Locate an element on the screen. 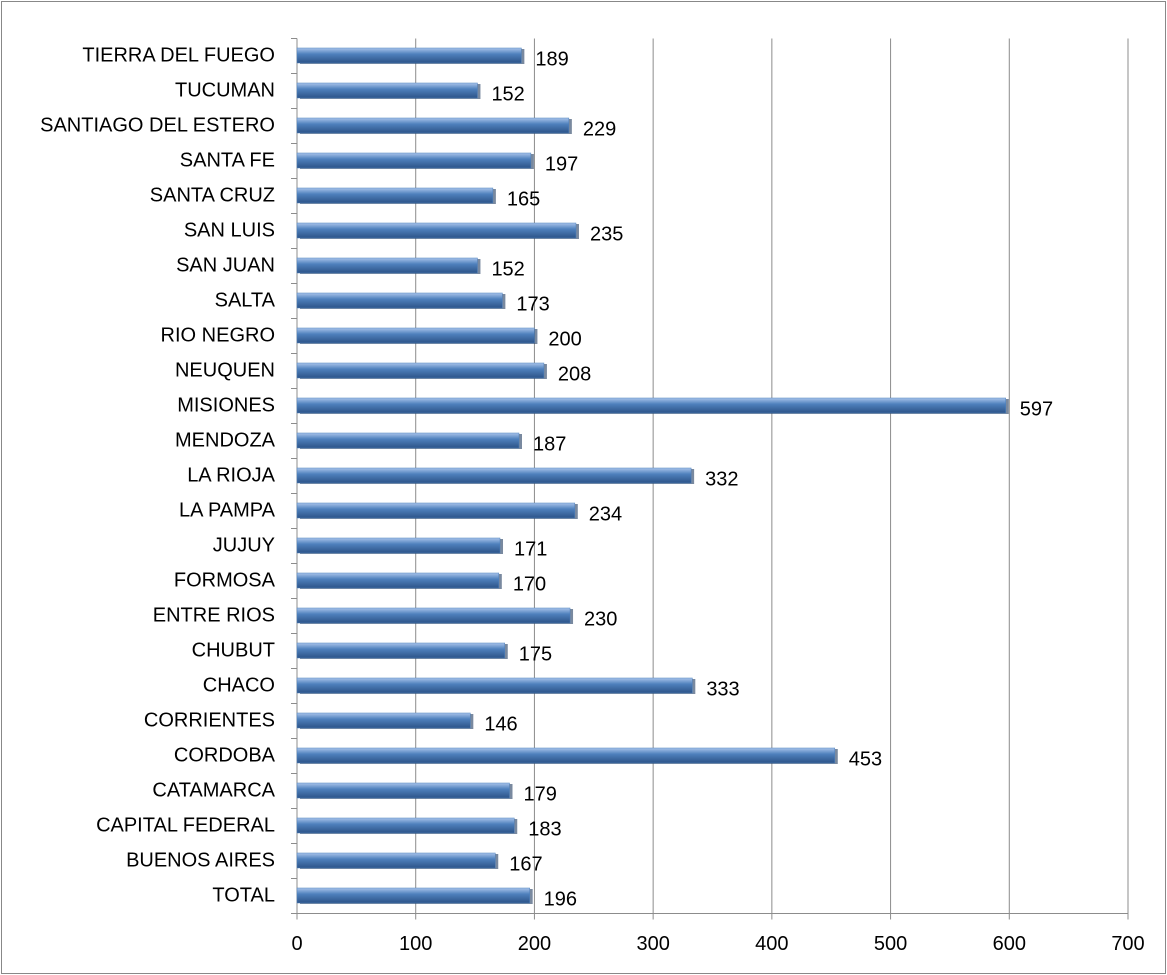 This screenshot has height=975, width=1167. x-tick-label: 500 is located at coordinates (890, 944).